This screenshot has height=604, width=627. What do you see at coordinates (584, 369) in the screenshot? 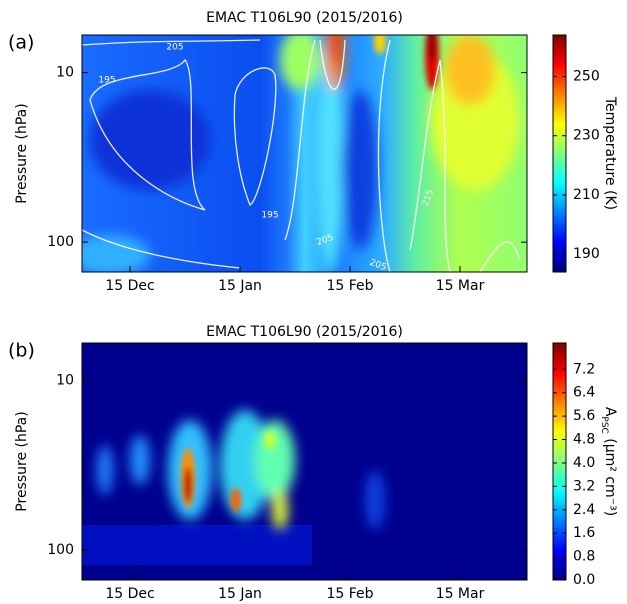
I see `colorbar-tick-label: 7.2` at bounding box center [584, 369].